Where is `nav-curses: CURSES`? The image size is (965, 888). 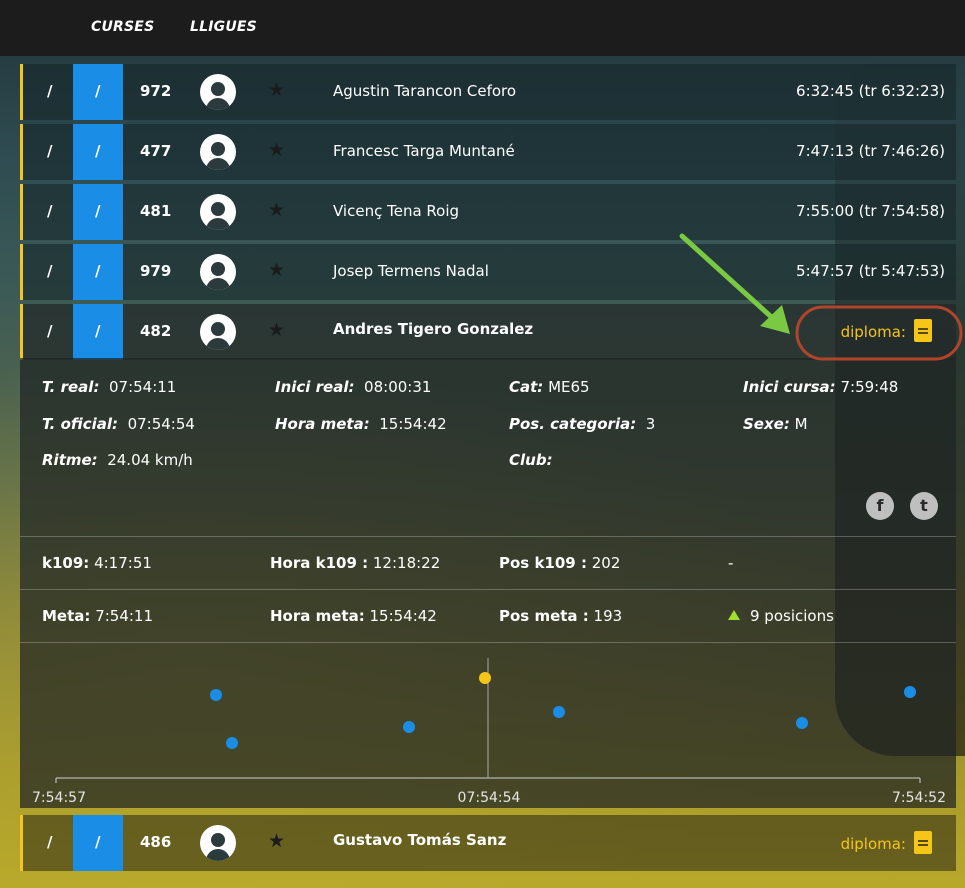
nav-curses: CURSES is located at coordinates (123, 27).